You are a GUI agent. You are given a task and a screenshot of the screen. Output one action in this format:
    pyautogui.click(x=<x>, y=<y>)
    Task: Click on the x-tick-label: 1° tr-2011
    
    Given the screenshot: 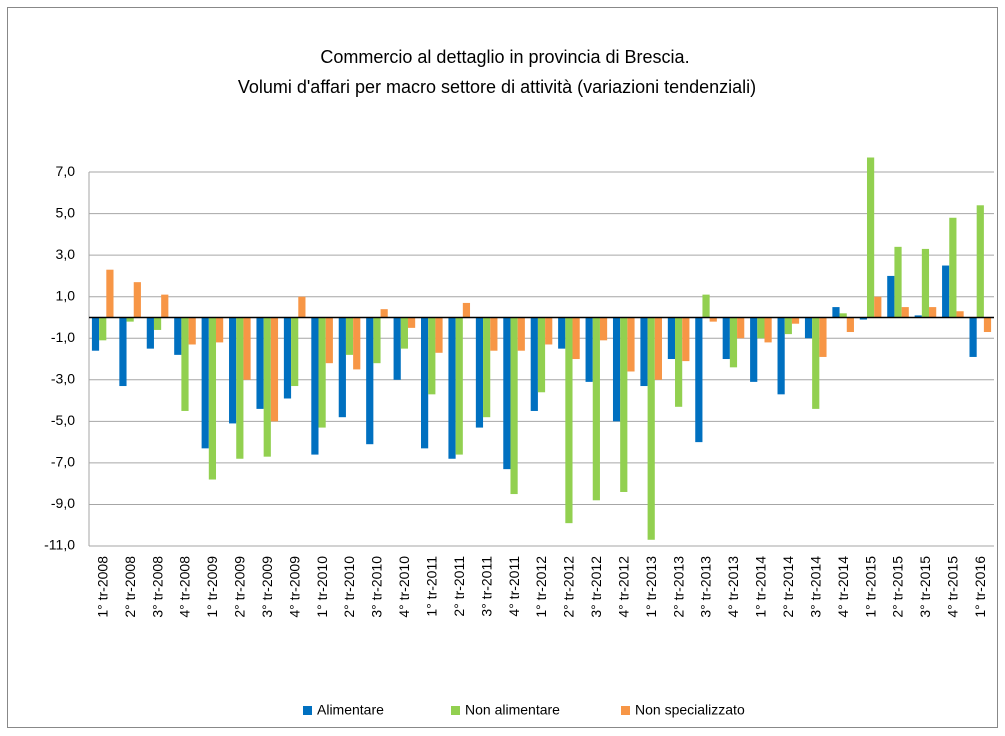 What is the action you would take?
    pyautogui.click(x=432, y=586)
    